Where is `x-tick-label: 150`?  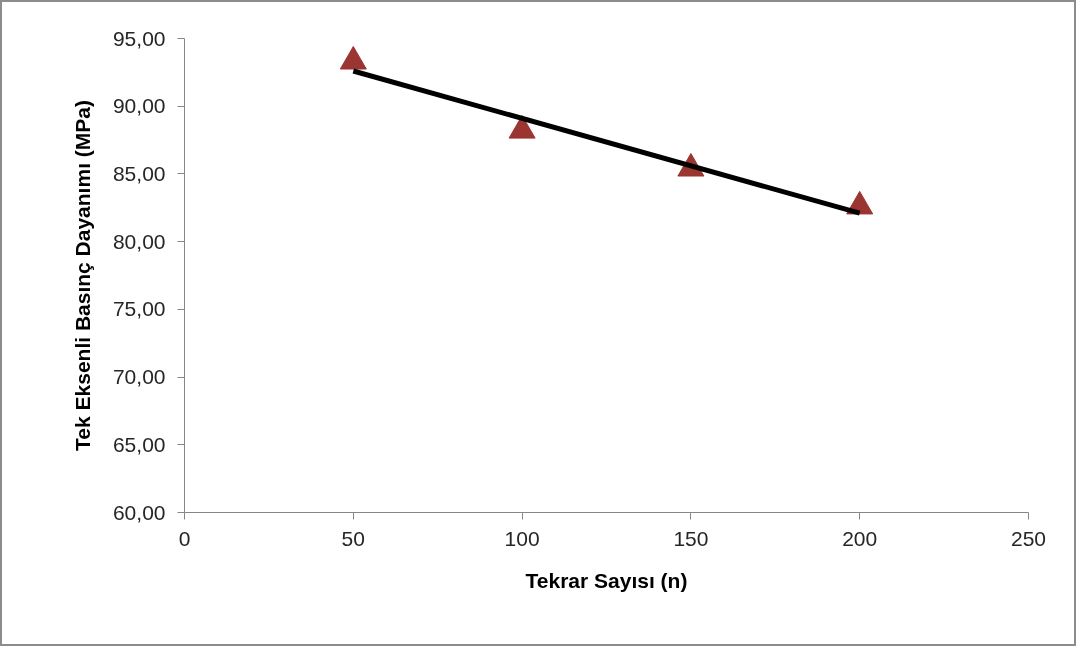
x-tick-label: 150 is located at coordinates (691, 538).